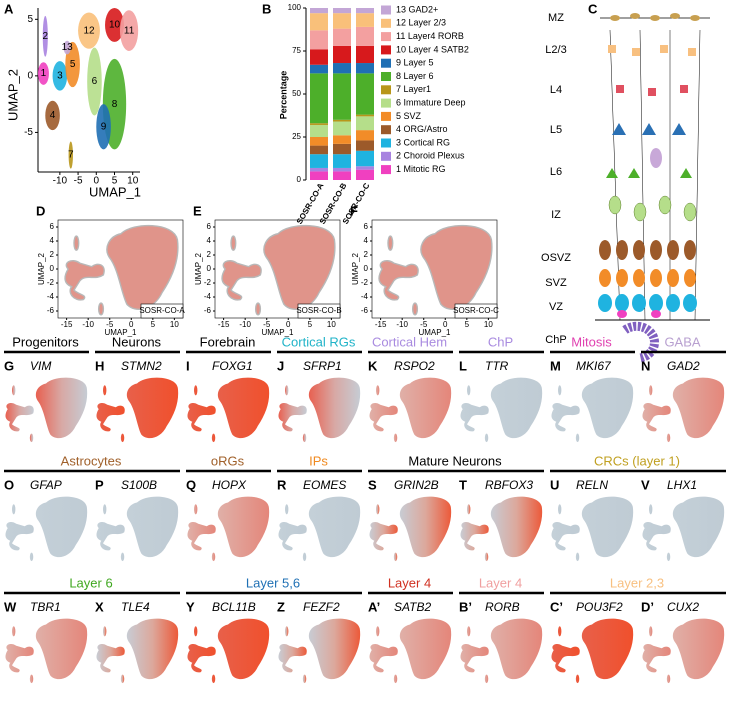 The height and width of the screenshot is (705, 729). What do you see at coordinates (60, 76) in the screenshot?
I see `cluster-label: 3` at bounding box center [60, 76].